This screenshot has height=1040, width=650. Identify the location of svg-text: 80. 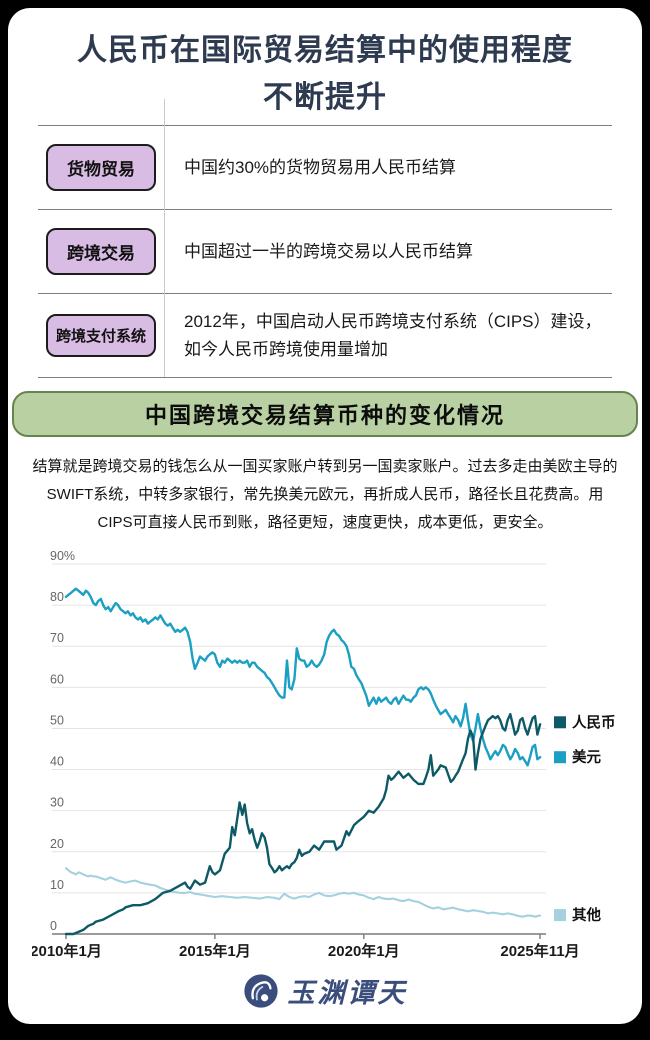
(57, 597).